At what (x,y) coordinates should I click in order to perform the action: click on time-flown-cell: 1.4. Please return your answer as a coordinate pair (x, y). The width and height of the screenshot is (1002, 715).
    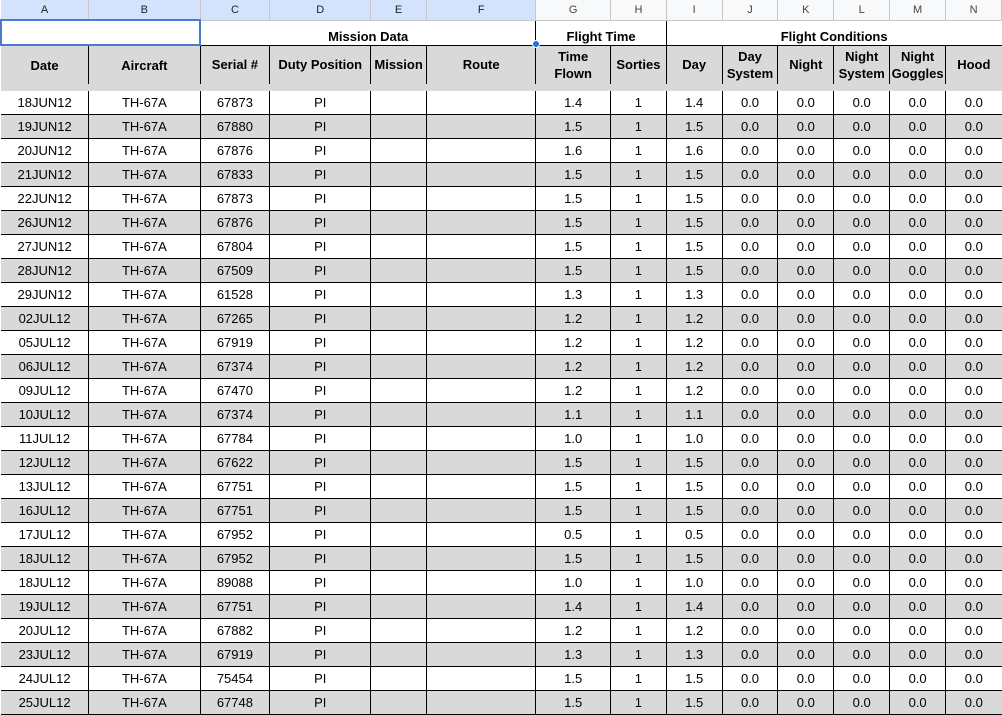
    Looking at the image, I should click on (573, 103).